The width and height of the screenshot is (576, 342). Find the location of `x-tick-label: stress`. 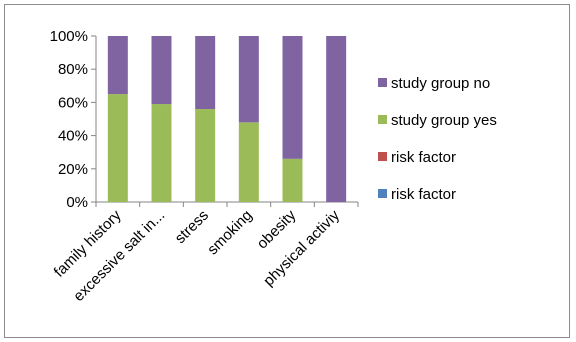

x-tick-label: stress is located at coordinates (192, 227).